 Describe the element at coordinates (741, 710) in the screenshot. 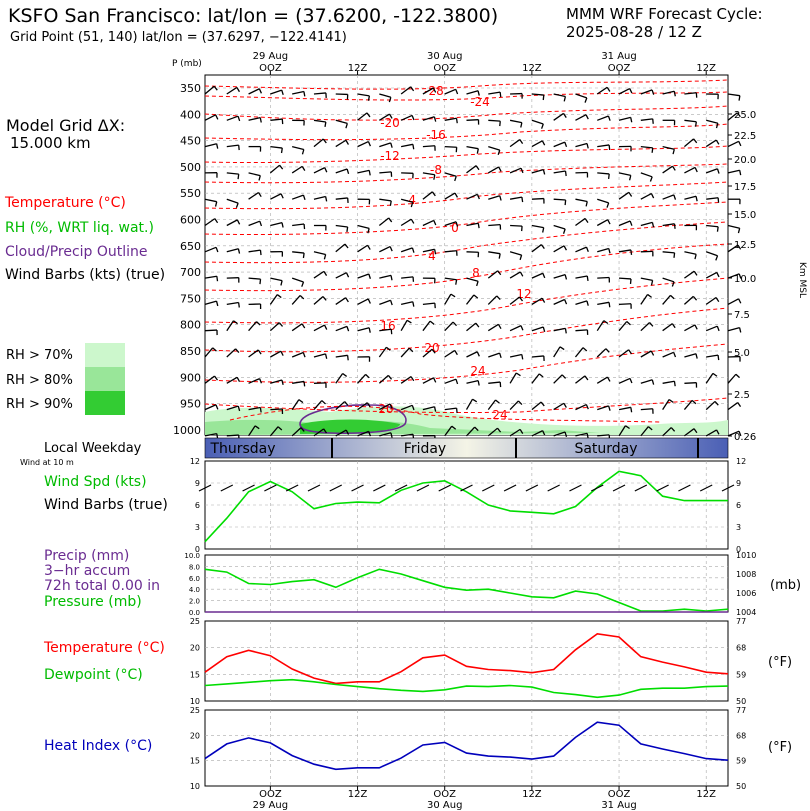

I see `heat-panel-ytick-label-right: 77` at that location.